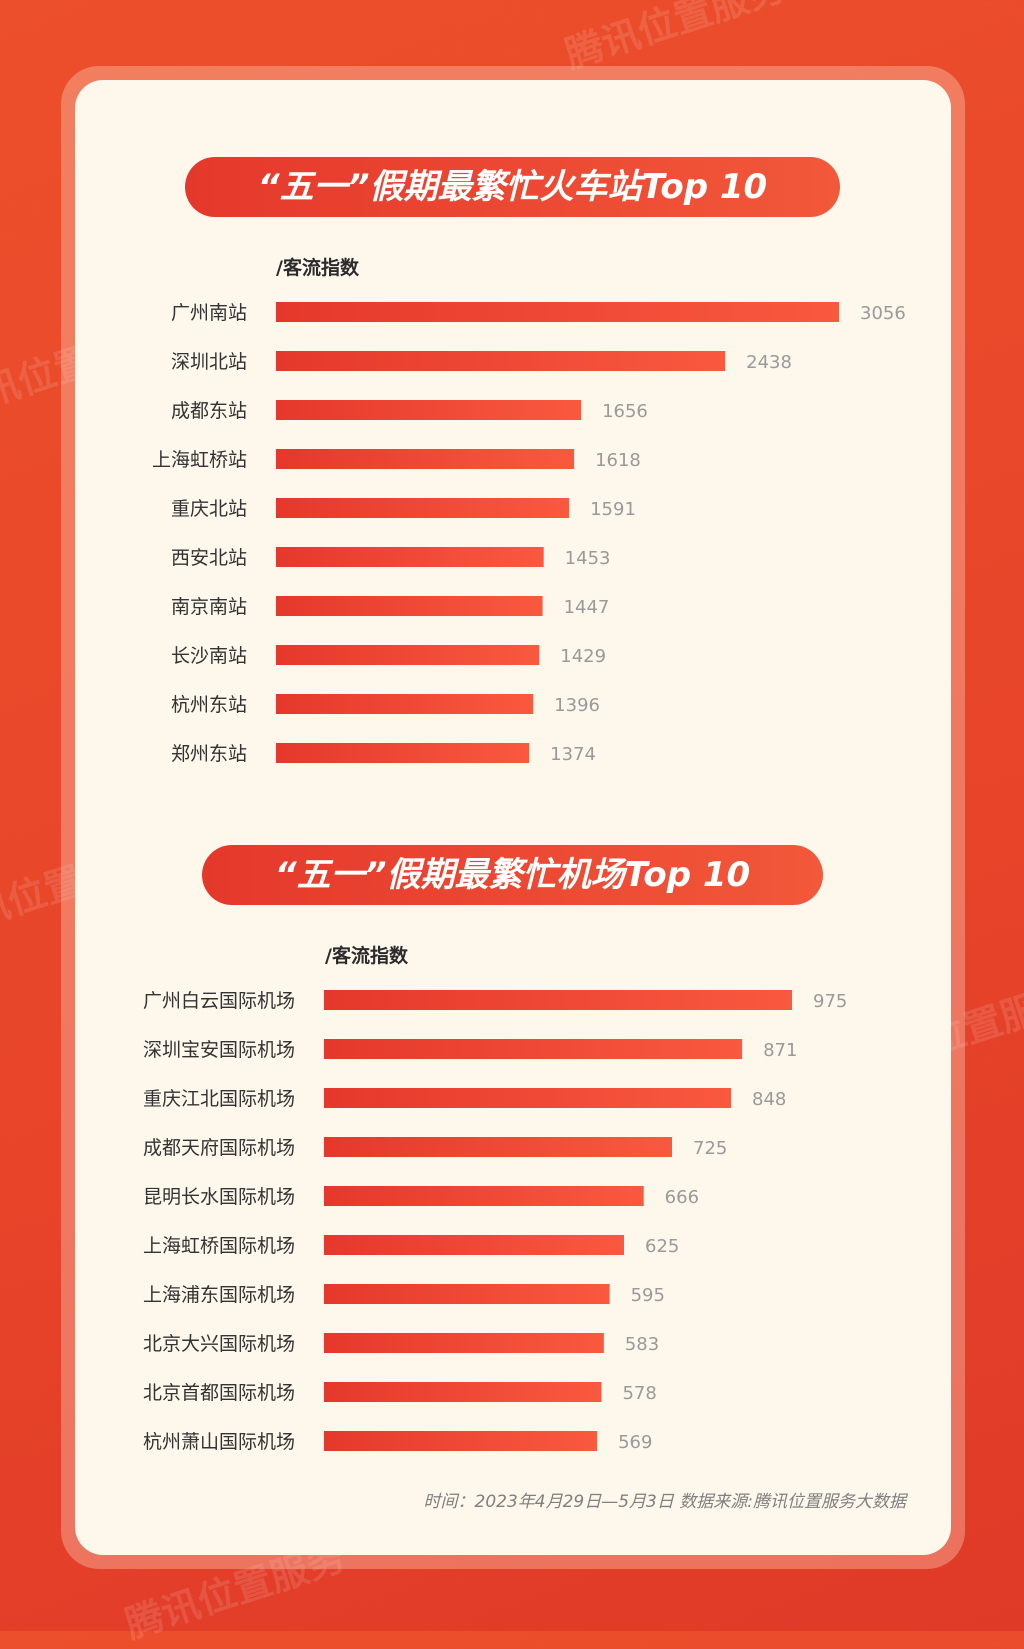  What do you see at coordinates (209, 509) in the screenshot?
I see `station-category-label: 重庆北站` at bounding box center [209, 509].